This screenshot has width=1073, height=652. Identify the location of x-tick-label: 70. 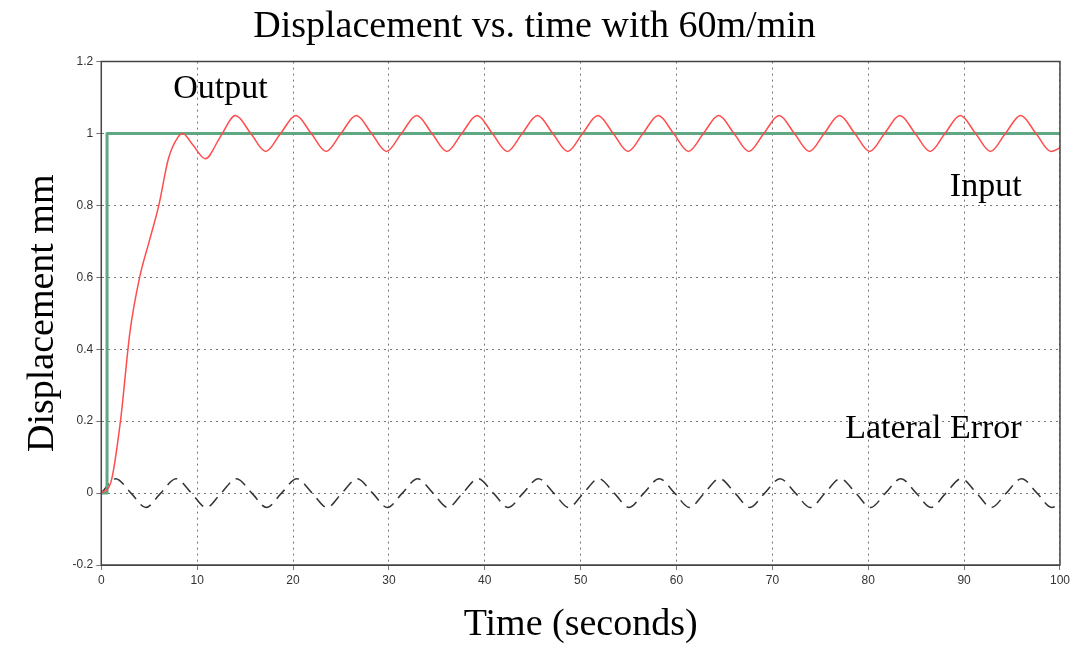
(772, 579).